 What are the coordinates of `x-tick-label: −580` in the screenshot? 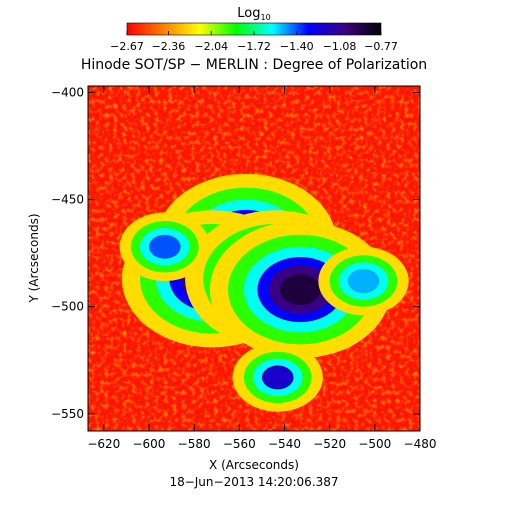 It's located at (194, 444).